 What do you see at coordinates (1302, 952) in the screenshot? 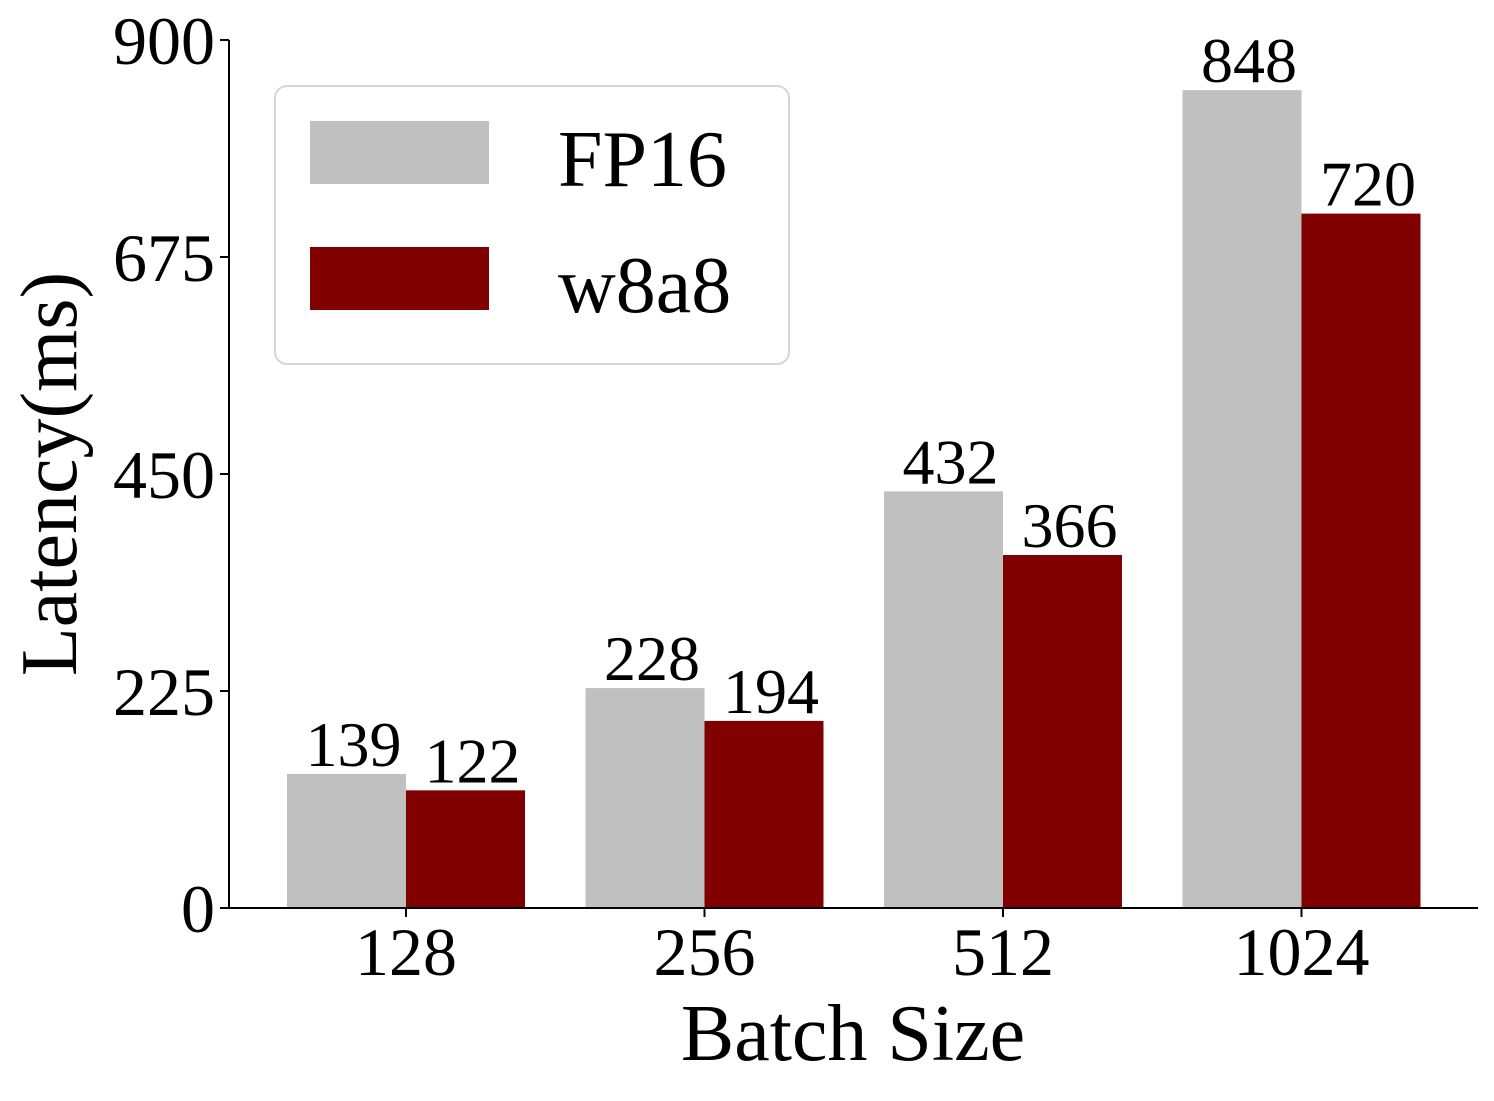
I see `x-tick-label: 1024` at bounding box center [1302, 952].